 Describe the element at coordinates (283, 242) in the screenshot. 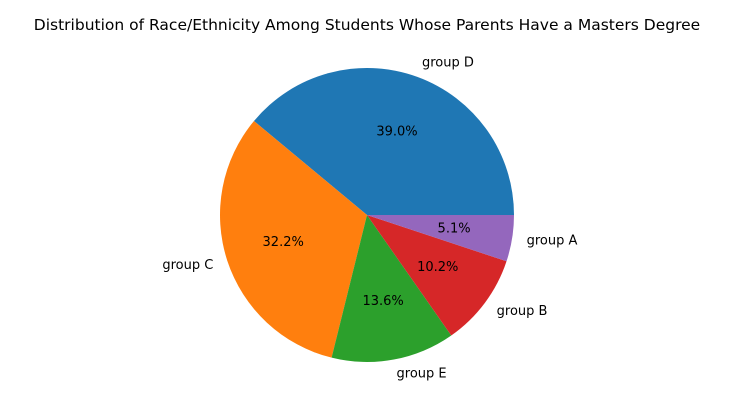

I see `slice-percent-label: 32.2%` at that location.